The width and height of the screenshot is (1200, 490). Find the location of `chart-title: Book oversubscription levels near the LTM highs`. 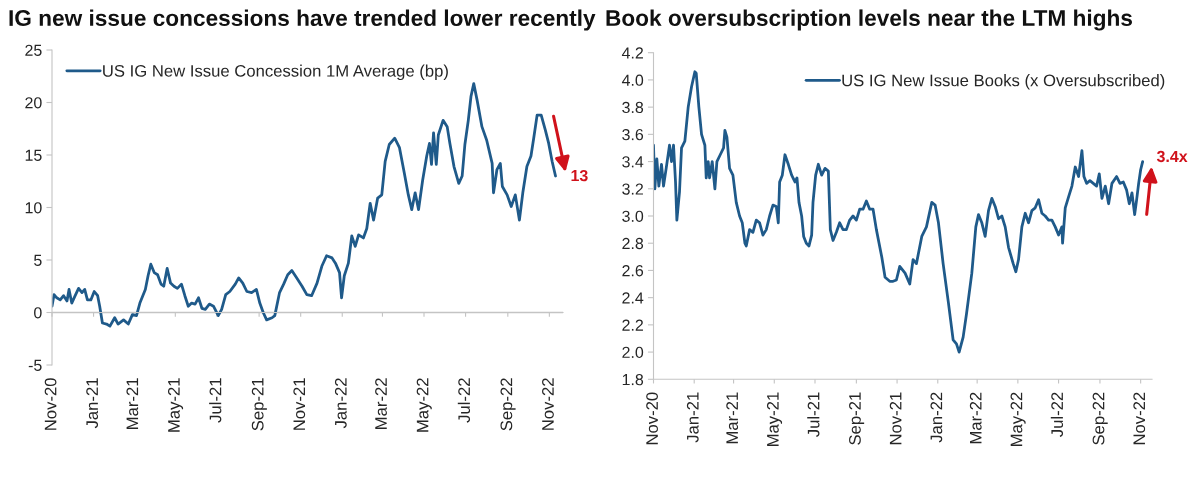

chart-title: Book oversubscription levels near the LTM highs is located at coordinates (869, 20).